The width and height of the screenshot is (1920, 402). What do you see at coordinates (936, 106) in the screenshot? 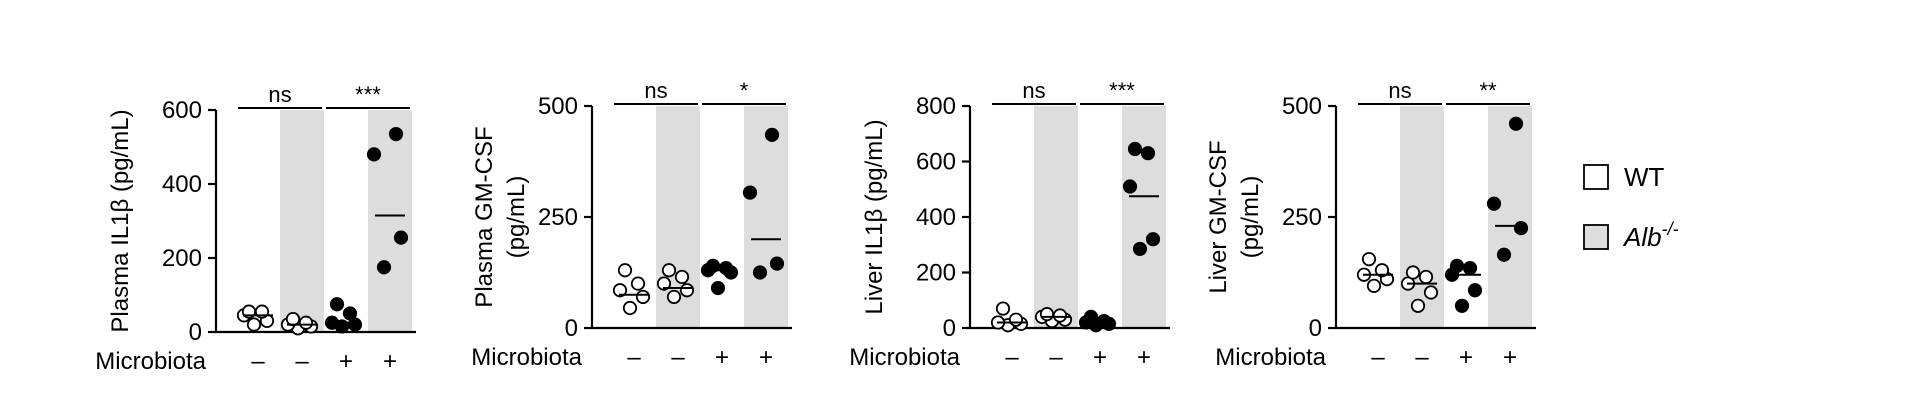
I see `y-tick-label: 800` at bounding box center [936, 106].